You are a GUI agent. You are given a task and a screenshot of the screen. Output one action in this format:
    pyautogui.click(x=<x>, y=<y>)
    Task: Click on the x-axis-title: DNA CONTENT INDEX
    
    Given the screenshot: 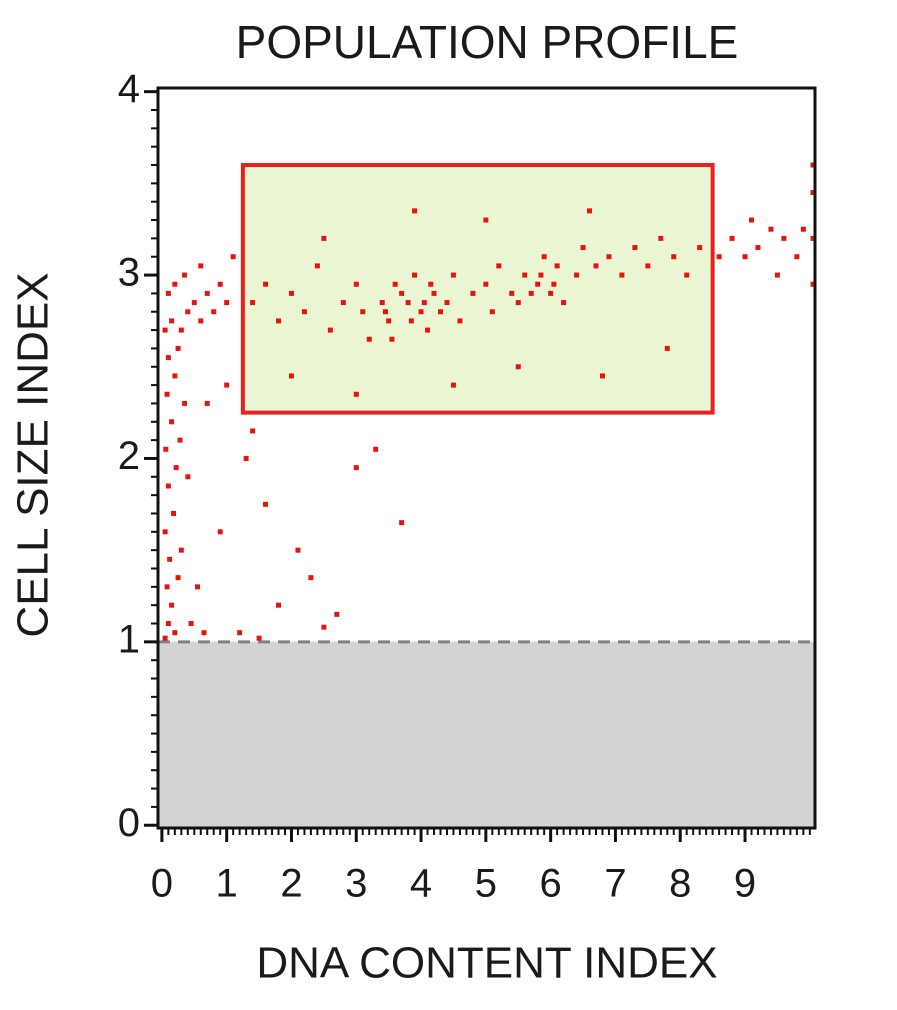 What is the action you would take?
    pyautogui.click(x=486, y=963)
    